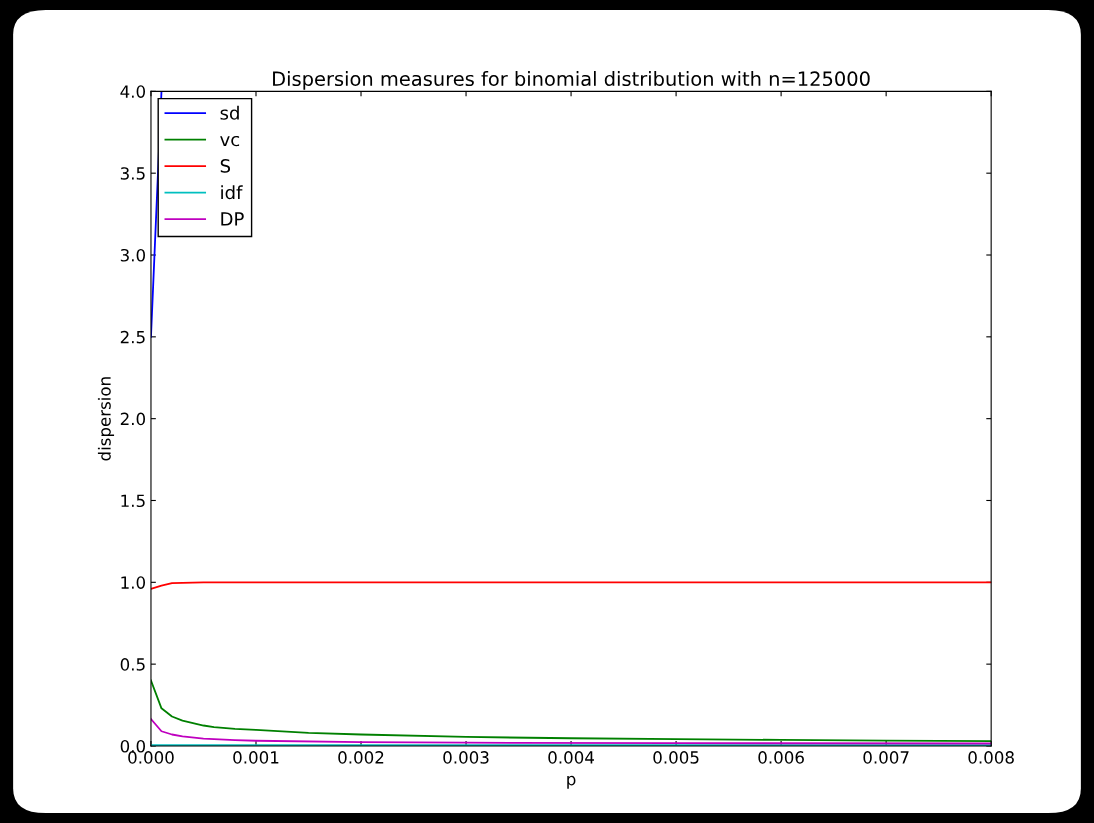 The height and width of the screenshot is (823, 1094). What do you see at coordinates (132, 173) in the screenshot?
I see `y-tick-label: 3.5` at bounding box center [132, 173].